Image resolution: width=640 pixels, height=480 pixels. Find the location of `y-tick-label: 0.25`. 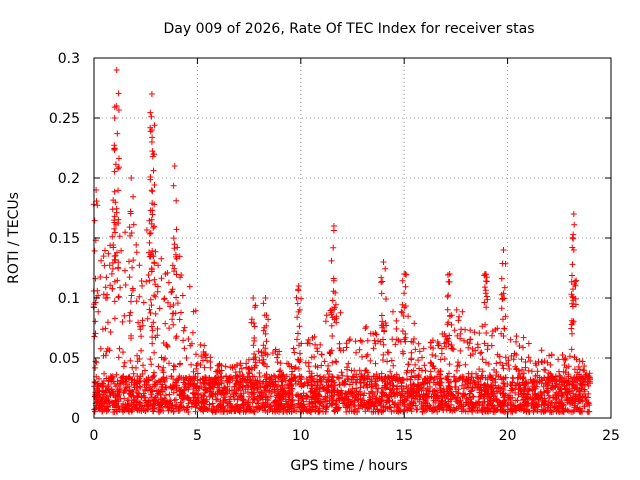

y-tick-label: 0.25 is located at coordinates (64, 119).